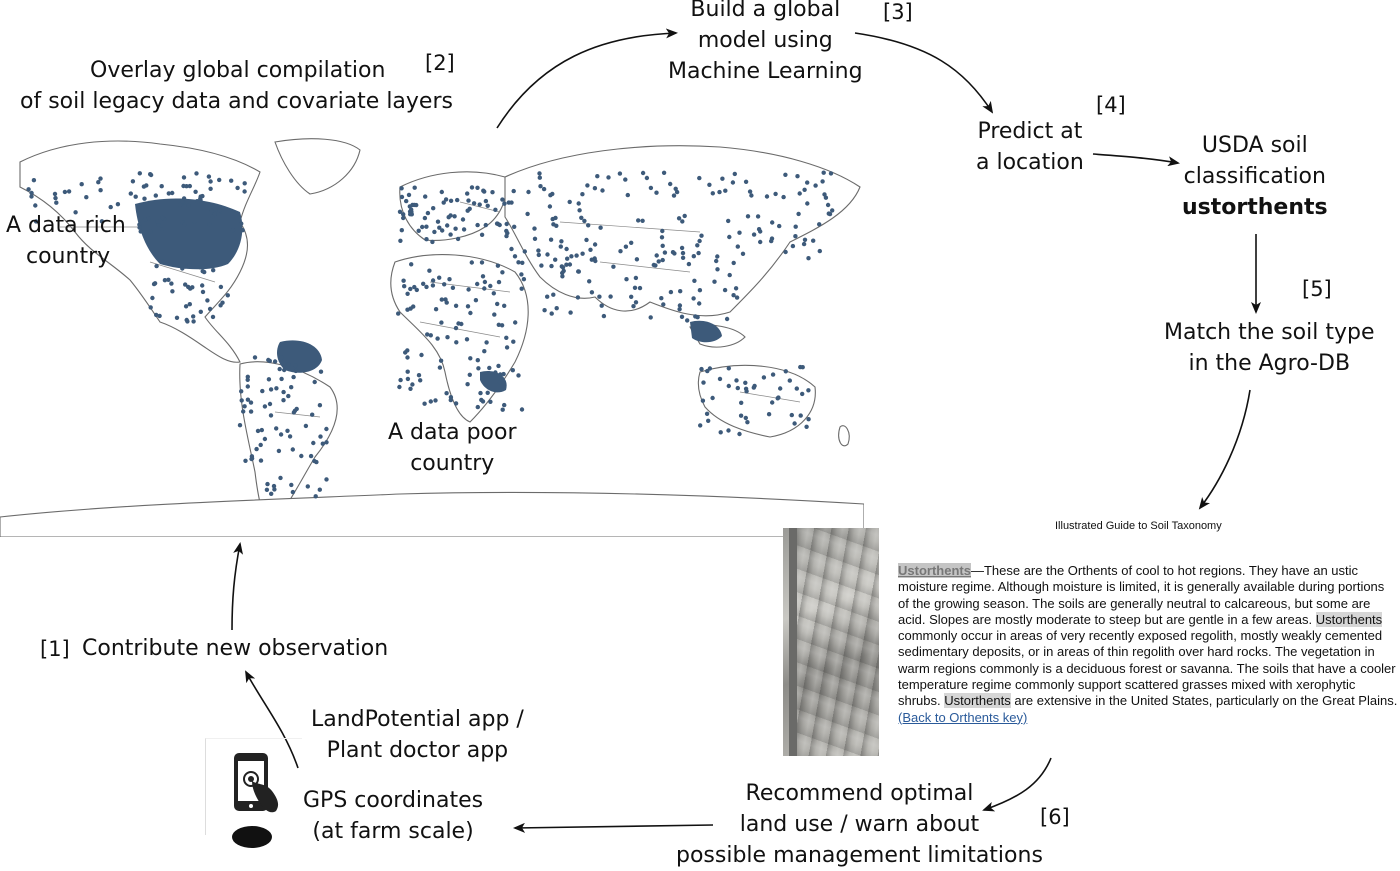  What do you see at coordinates (963, 717) in the screenshot?
I see `back-to-orthents-link: (Back to Orthents key)` at bounding box center [963, 717].